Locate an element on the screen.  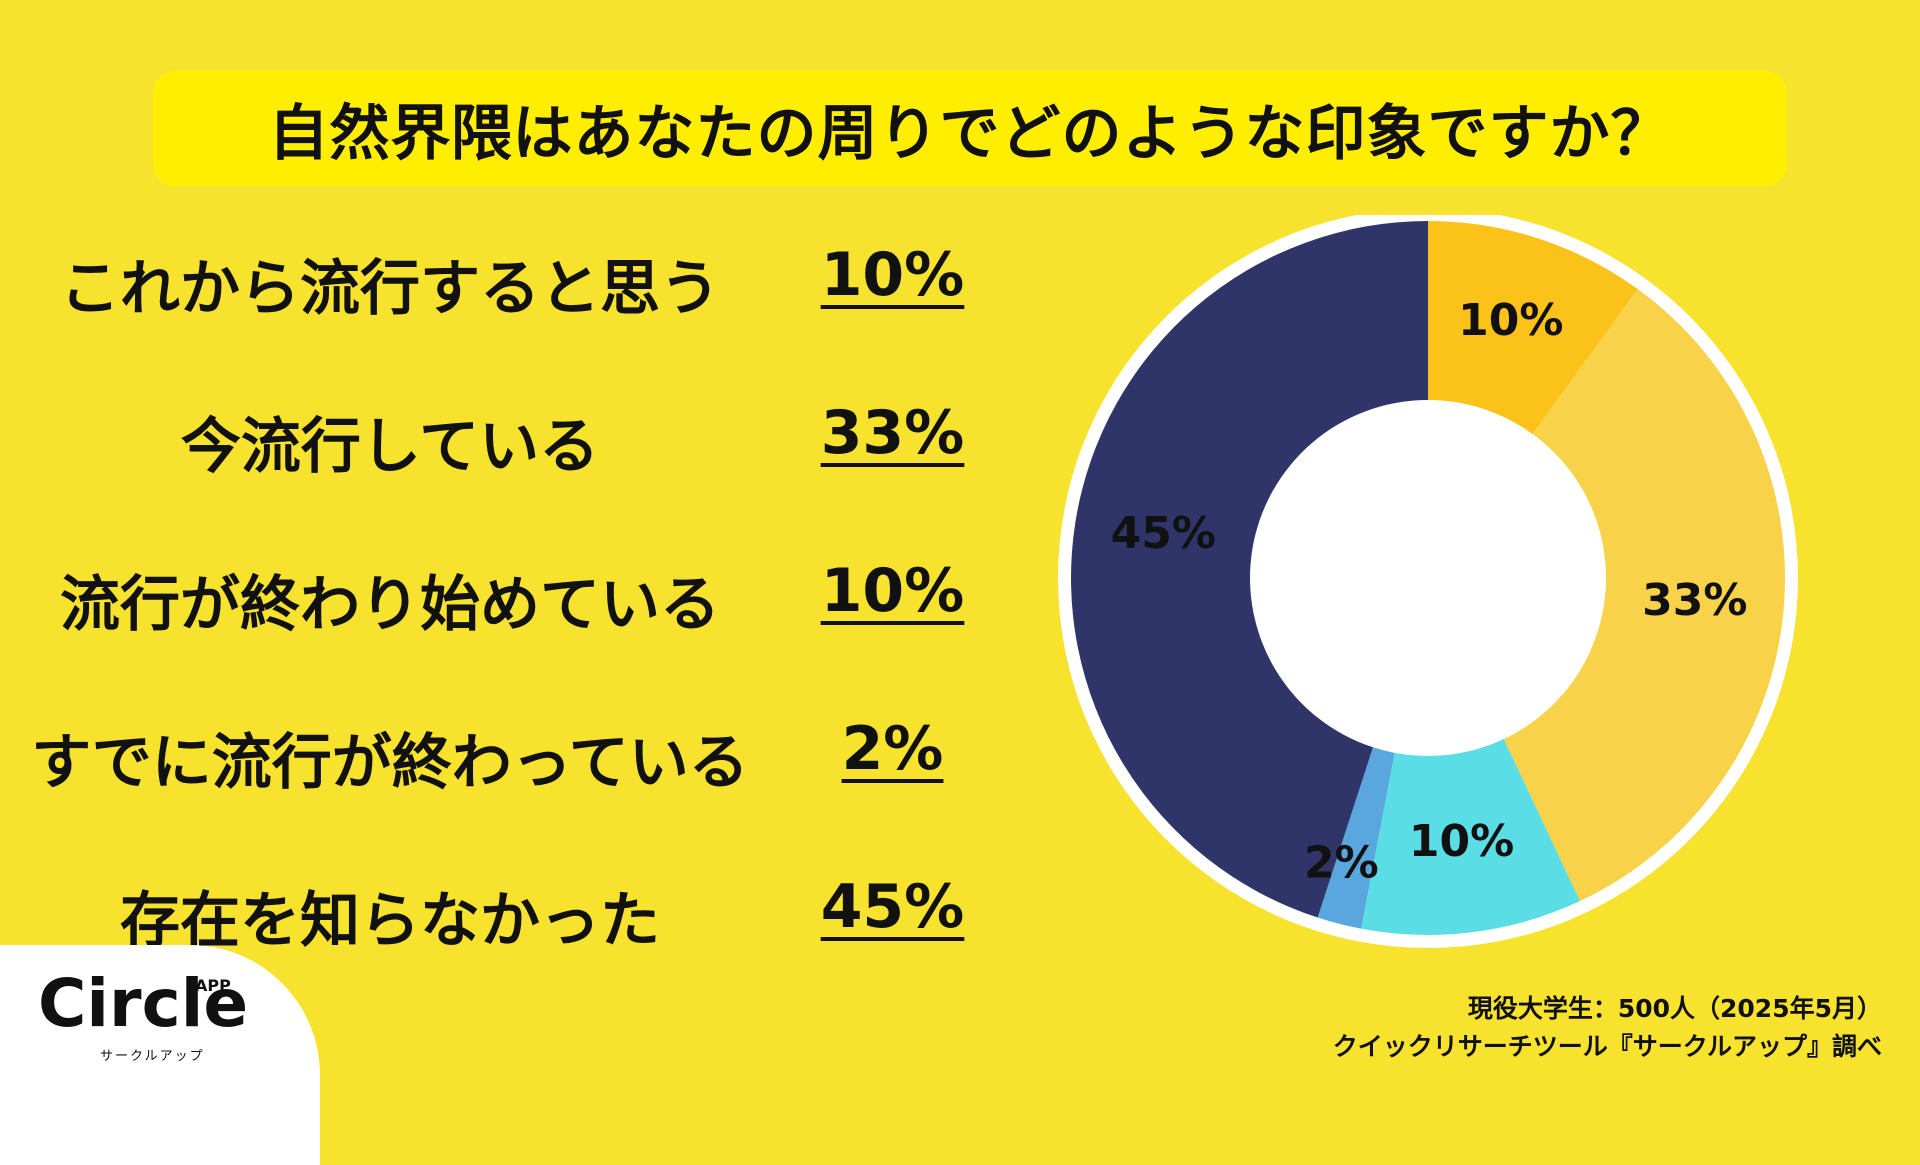
answer-row: 今流行している 33% is located at coordinates (500, 453).